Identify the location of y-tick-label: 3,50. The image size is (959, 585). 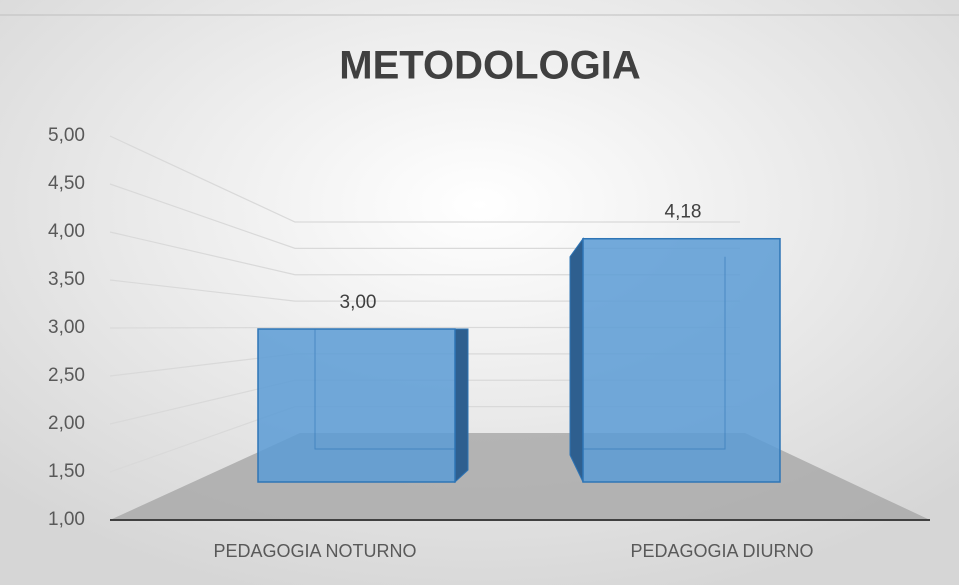
(66, 279).